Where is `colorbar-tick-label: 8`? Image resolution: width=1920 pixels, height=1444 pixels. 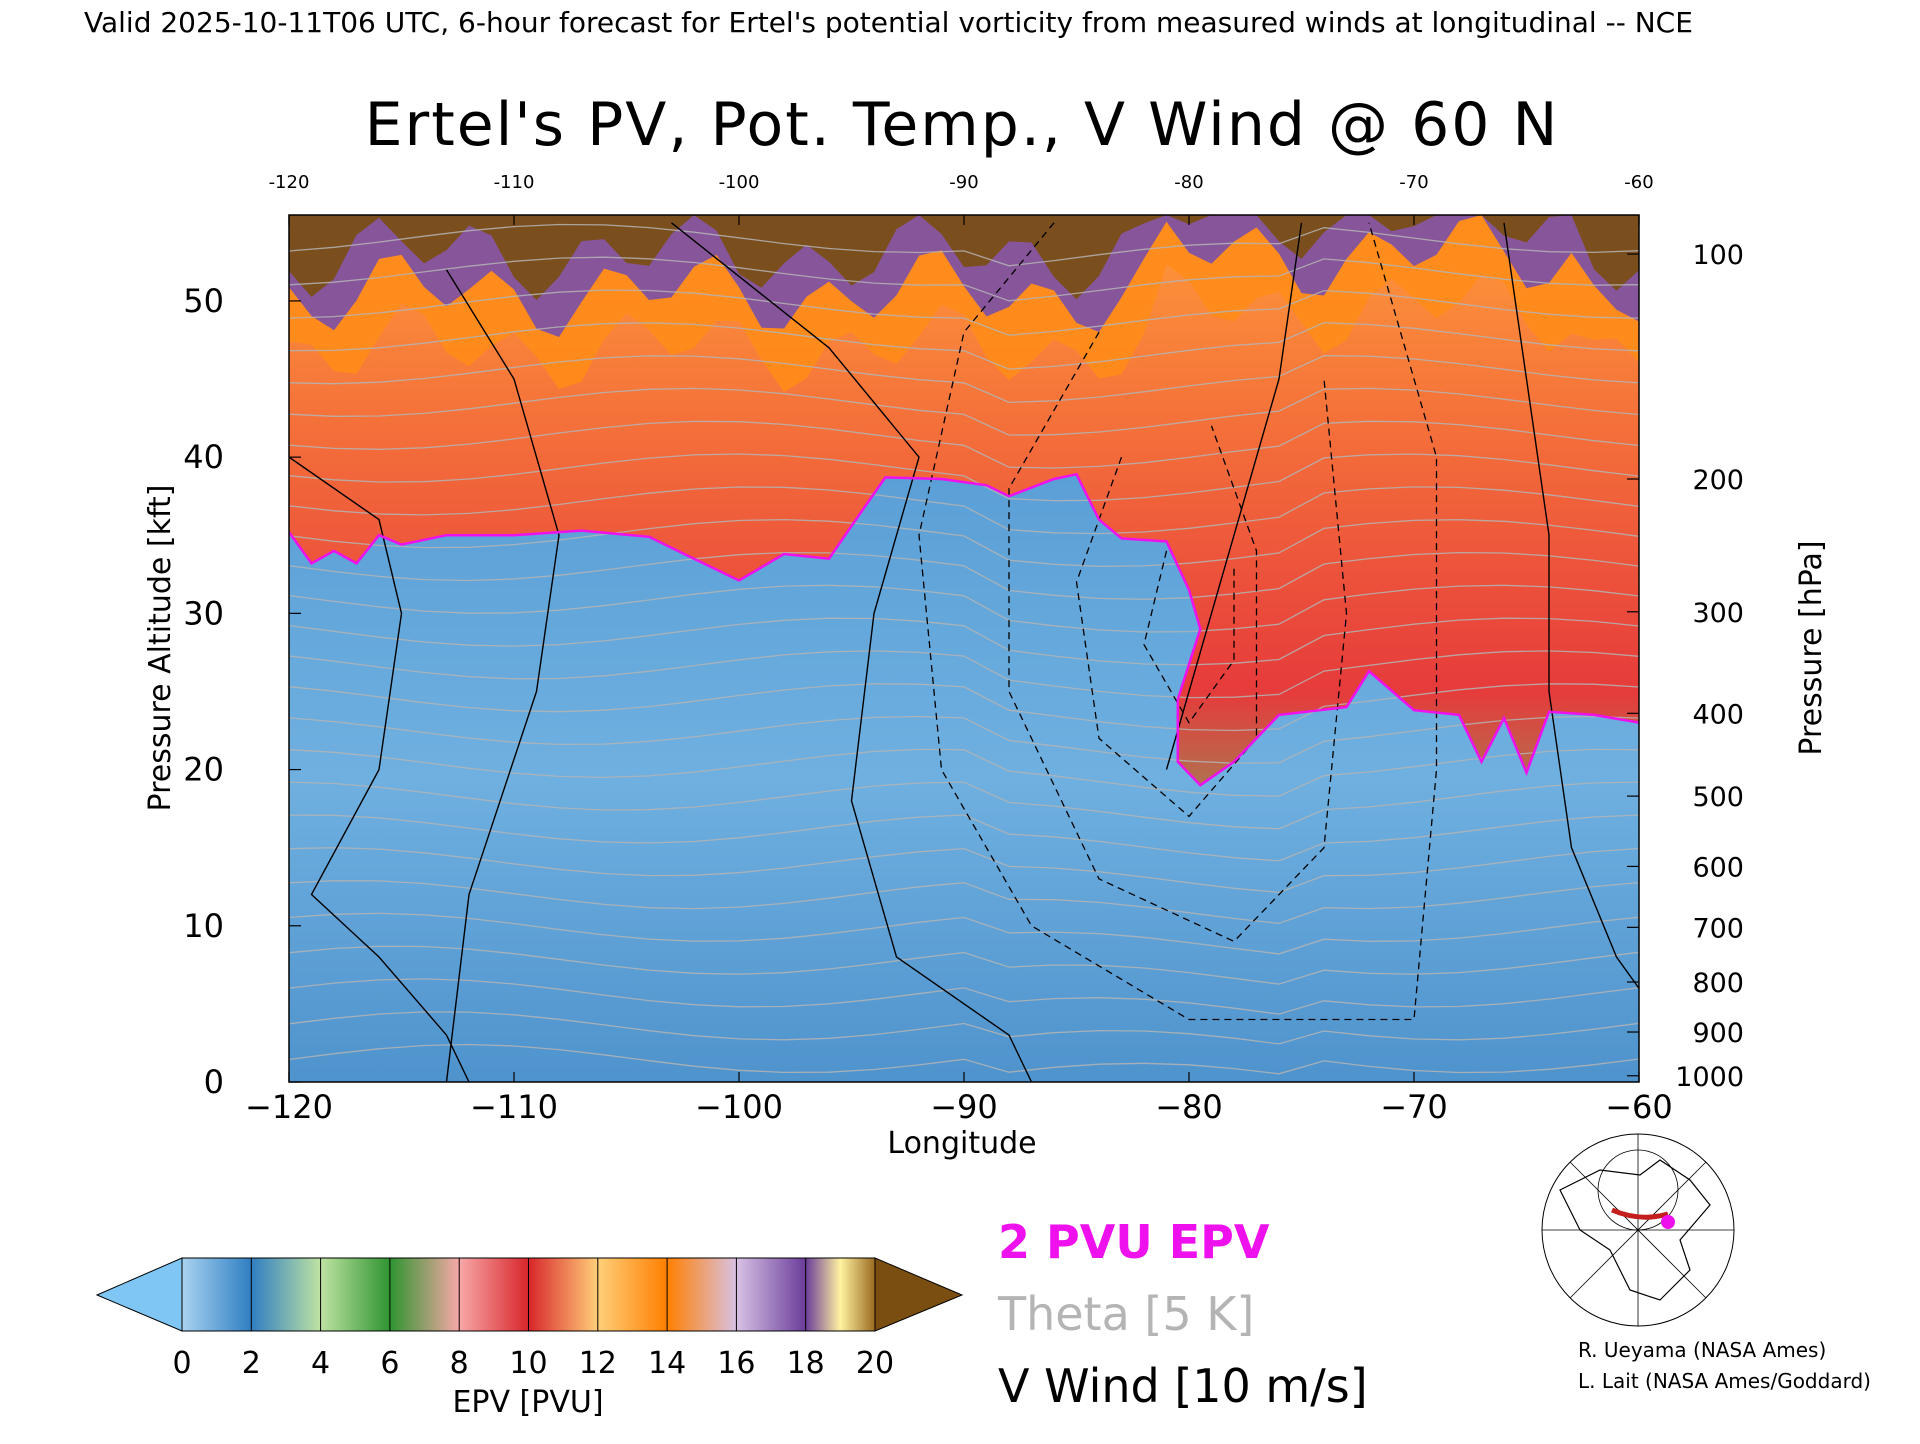 colorbar-tick-label: 8 is located at coordinates (459, 1363).